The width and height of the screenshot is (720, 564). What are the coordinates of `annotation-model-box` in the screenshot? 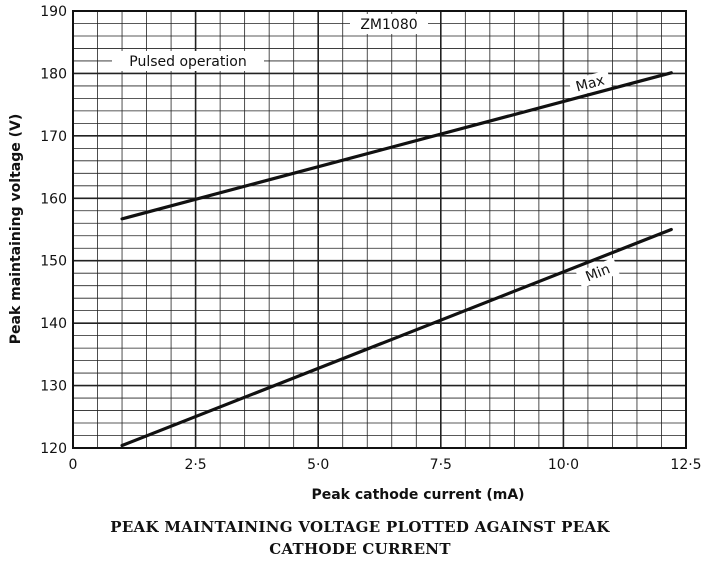 It's located at (389, 24).